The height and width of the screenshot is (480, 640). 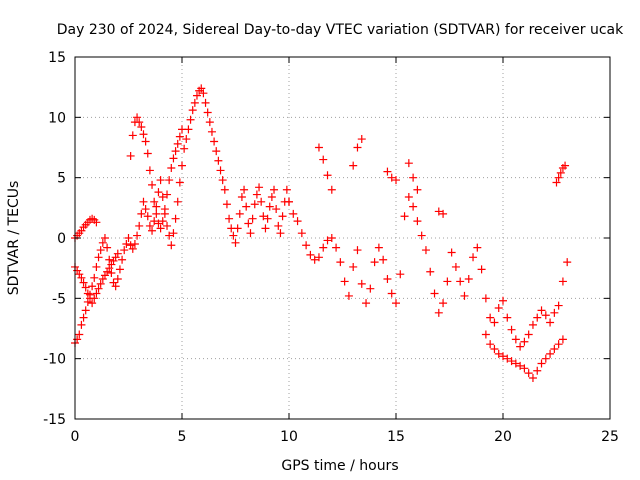 I want to click on x-tick-label: 20, so click(x=503, y=437).